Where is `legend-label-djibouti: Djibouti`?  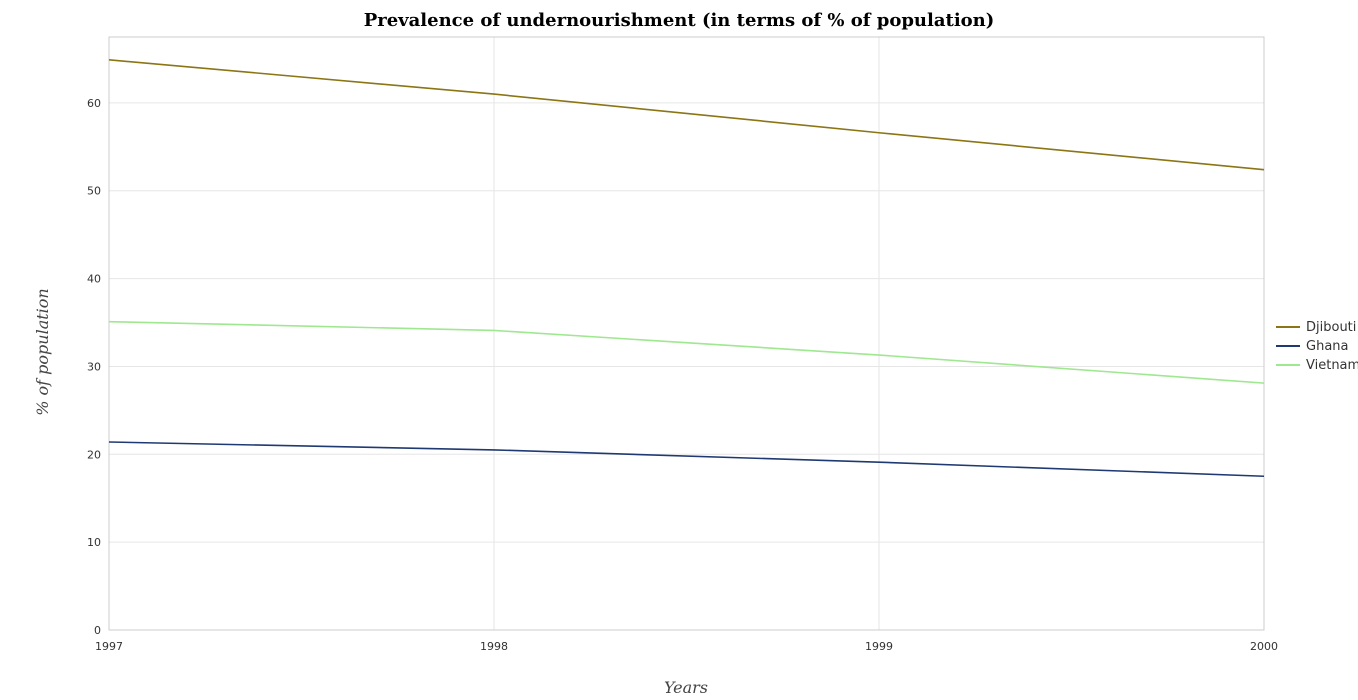 legend-label-djibouti: Djibouti is located at coordinates (1331, 327).